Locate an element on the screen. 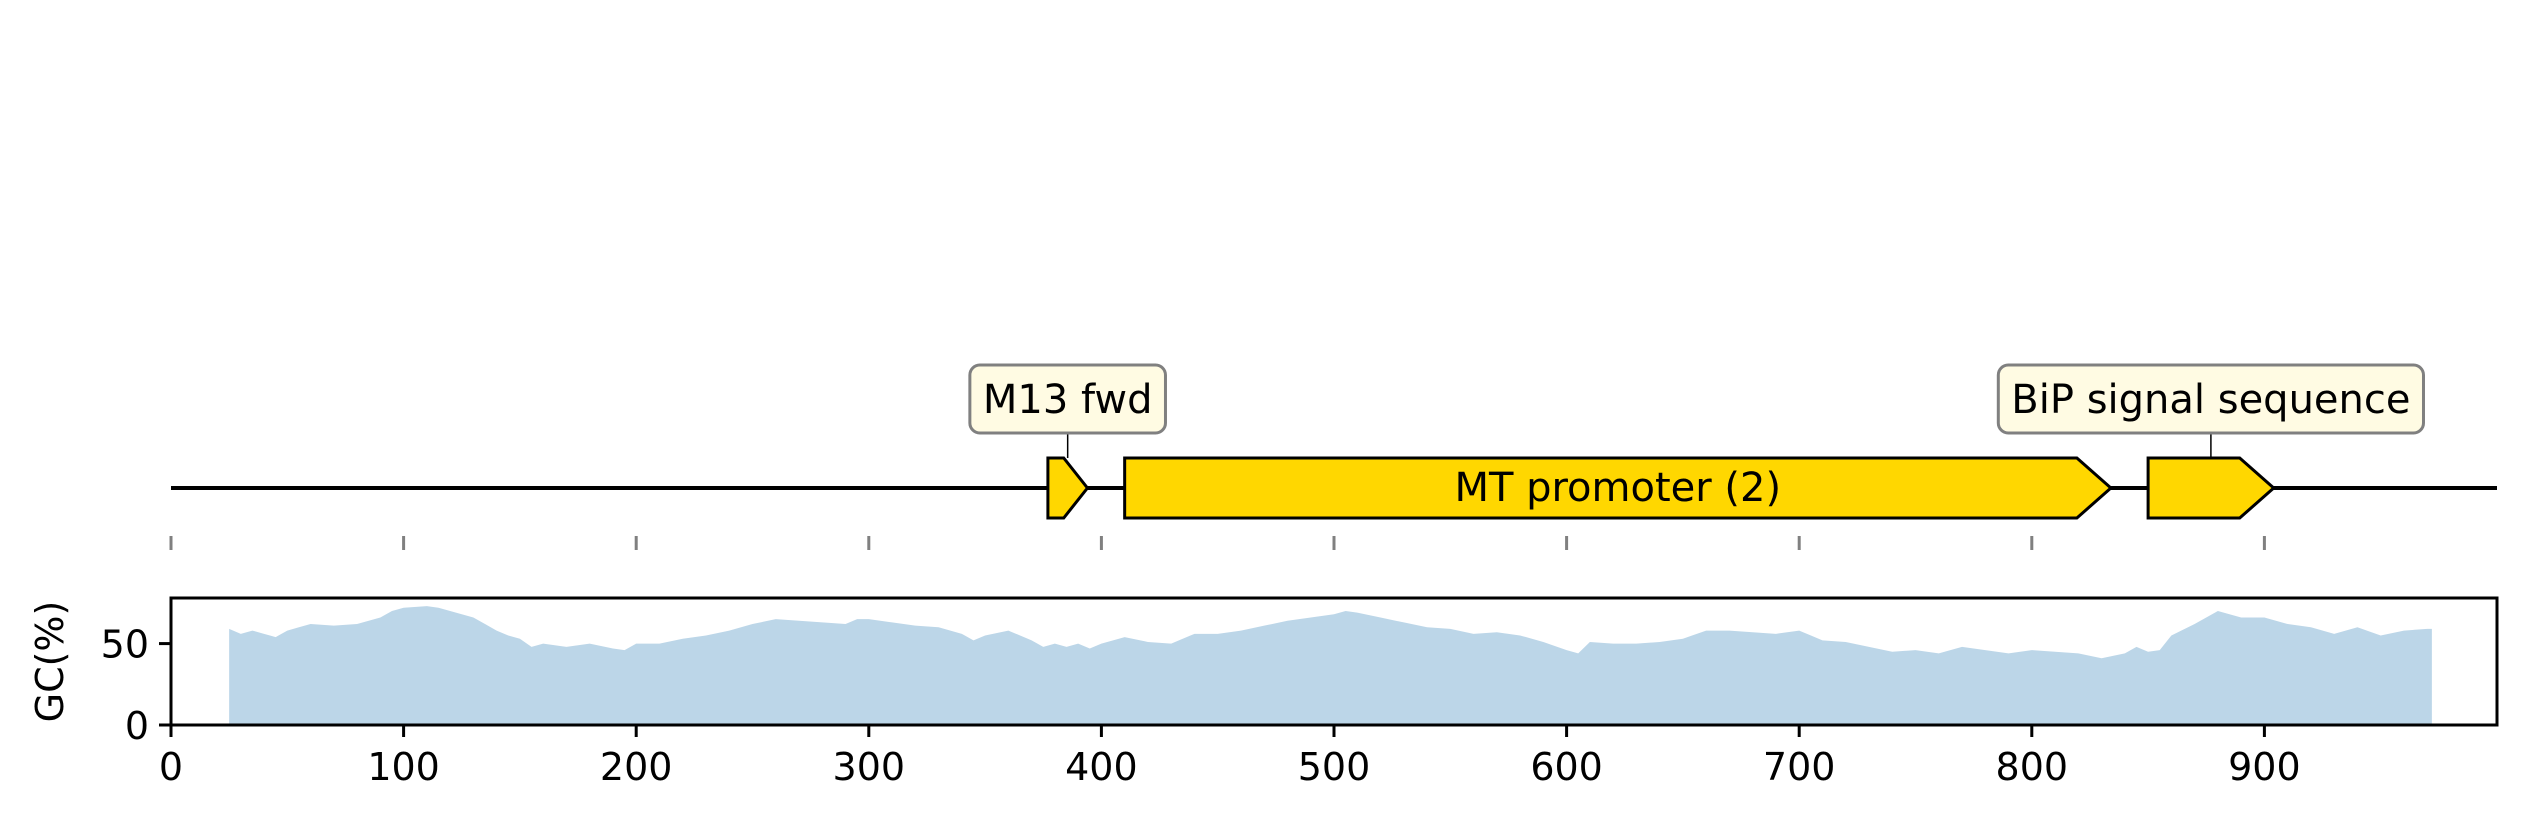 The width and height of the screenshot is (2523, 822). feature-arrow-bip-signal-sequence is located at coordinates (2211, 488).